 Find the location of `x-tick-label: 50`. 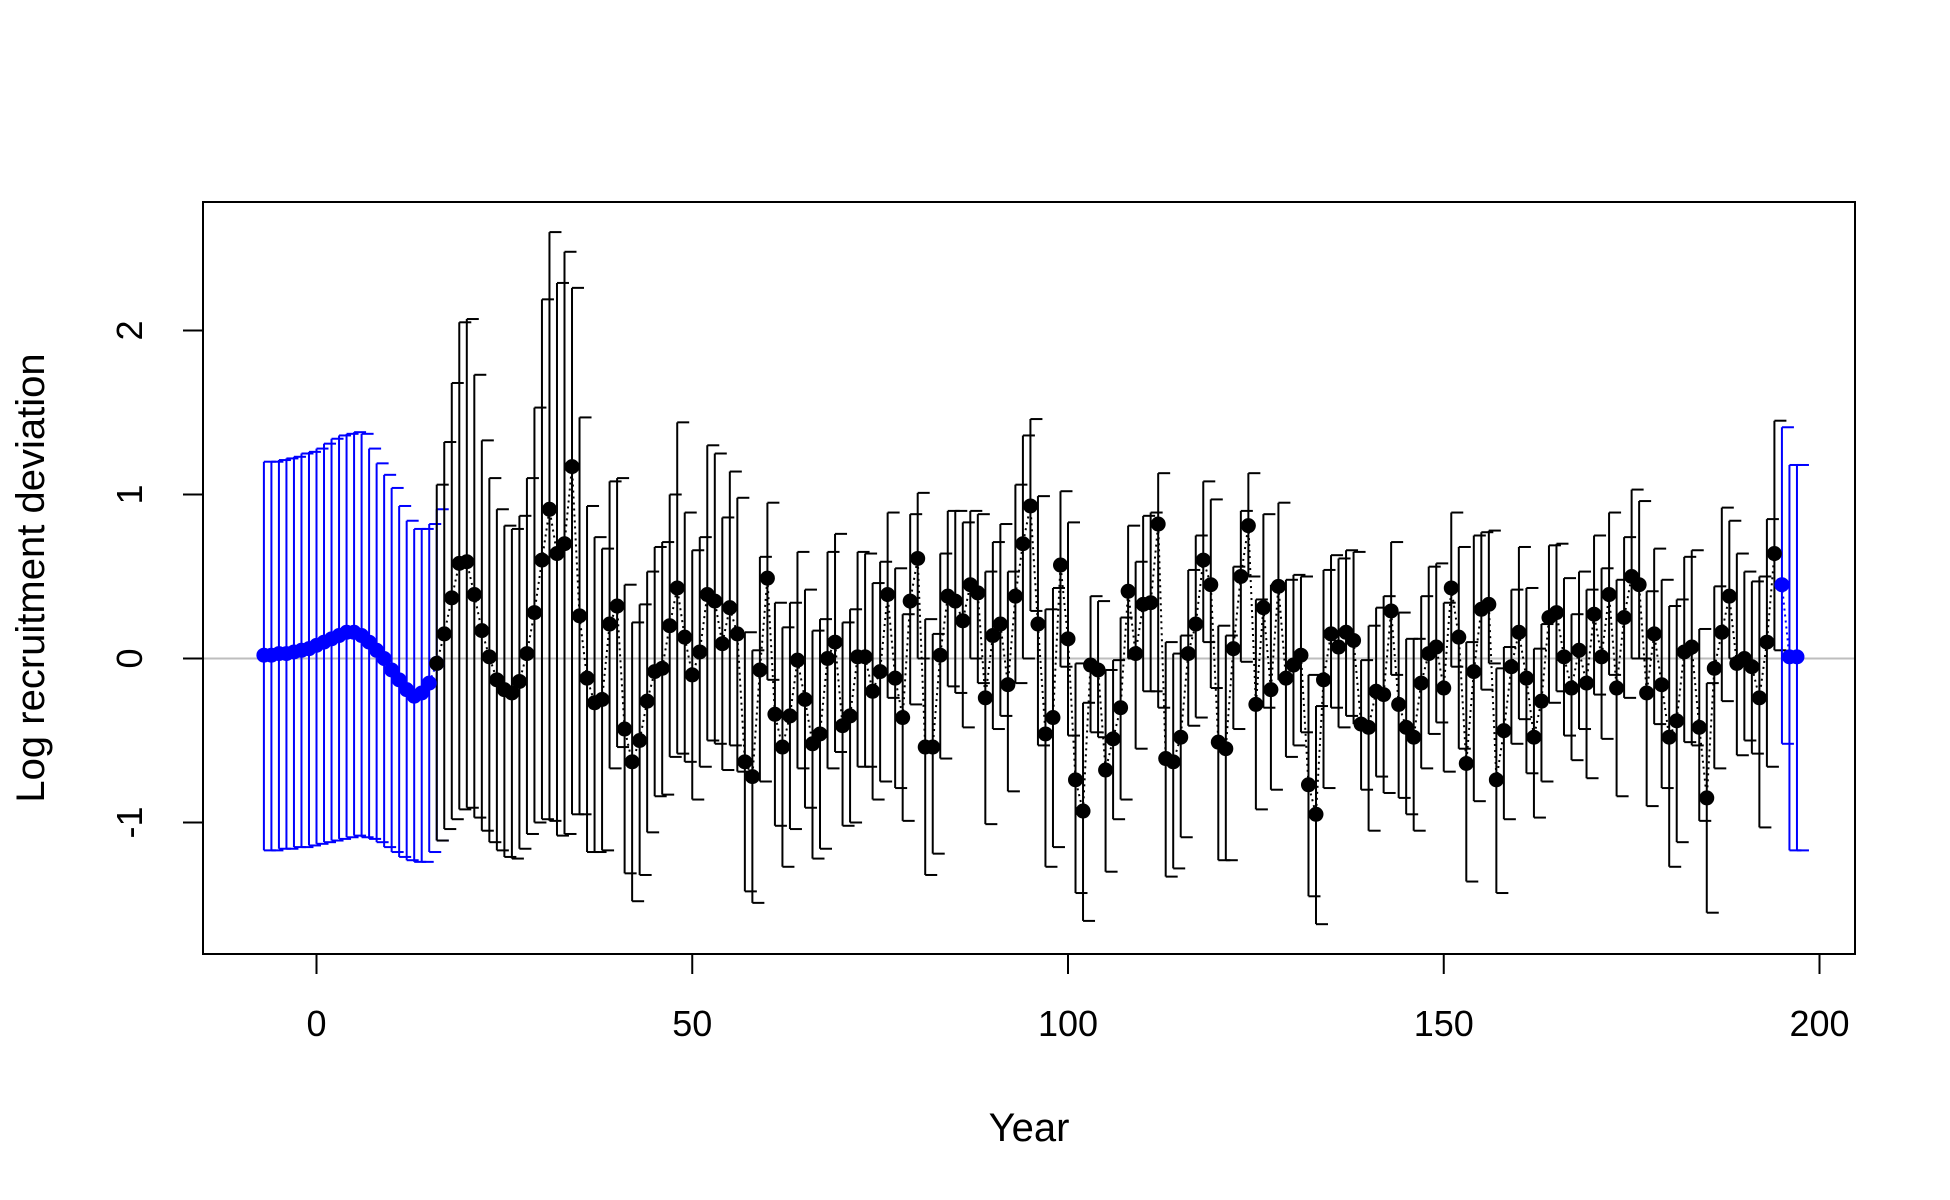

x-tick-label: 50 is located at coordinates (692, 1023).